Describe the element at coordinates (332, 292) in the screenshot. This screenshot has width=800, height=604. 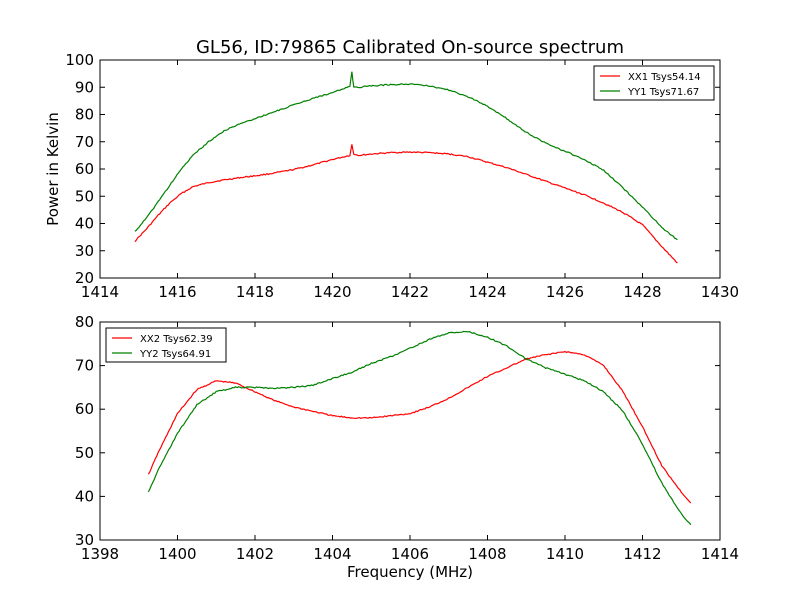
I see `x-tick-label: 1420` at that location.